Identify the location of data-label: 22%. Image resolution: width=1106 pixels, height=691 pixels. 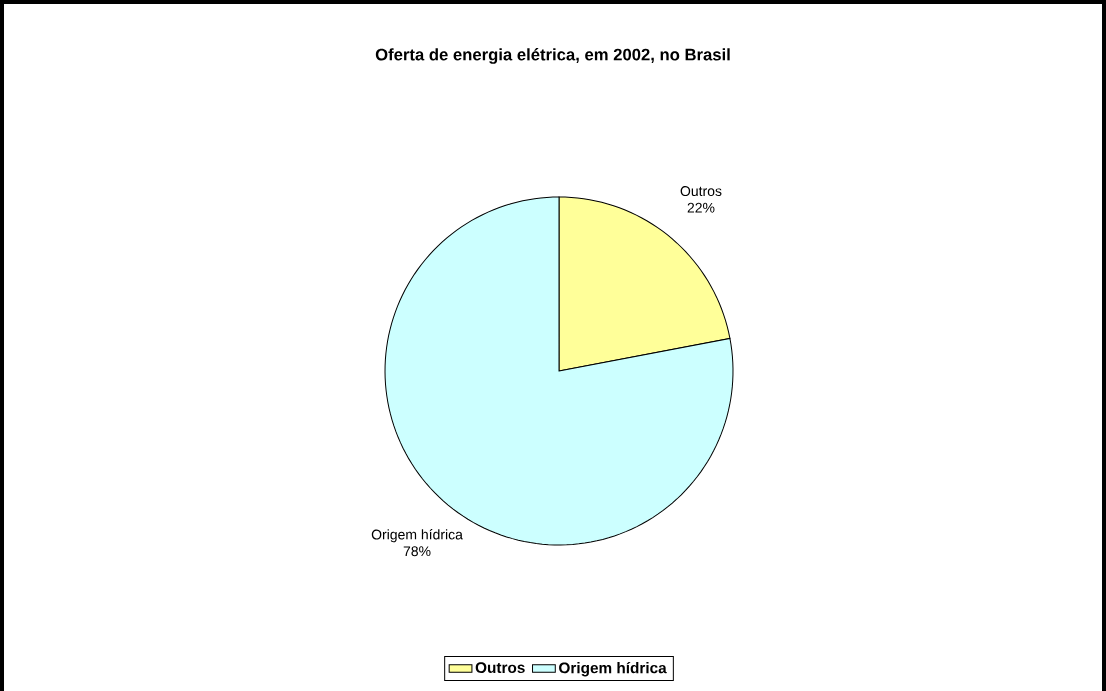
(701, 207).